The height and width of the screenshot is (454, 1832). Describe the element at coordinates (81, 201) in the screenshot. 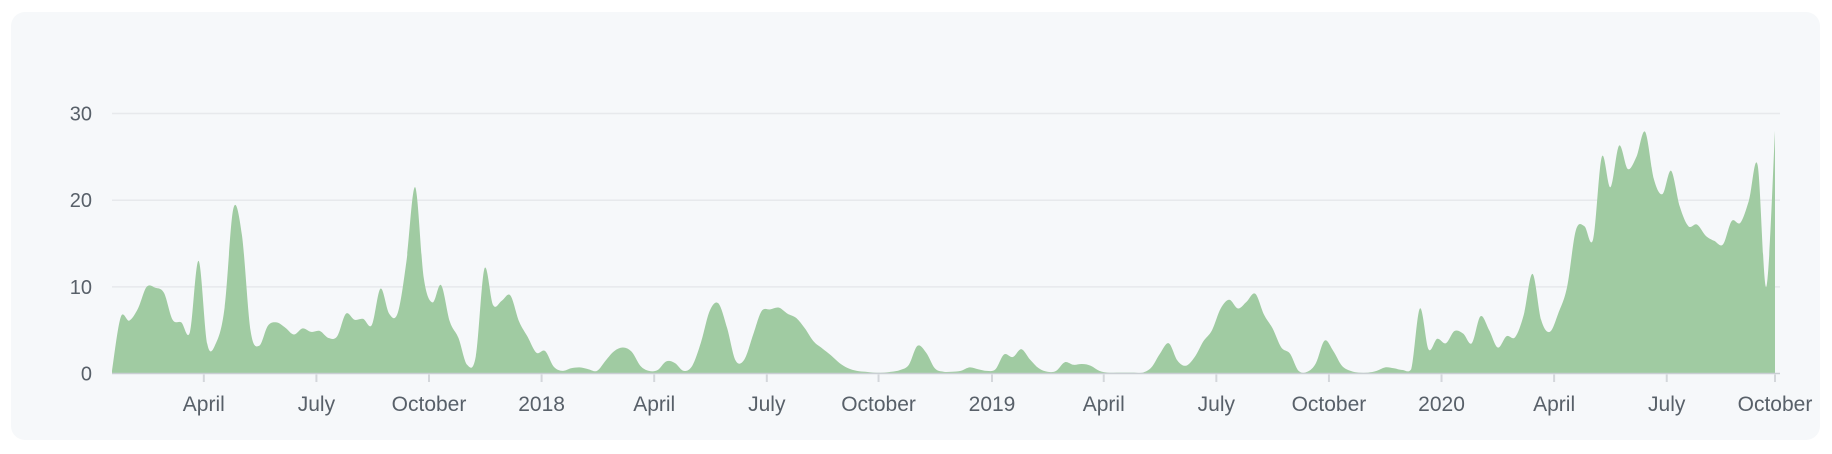

I see `y-axis-label: 20` at that location.